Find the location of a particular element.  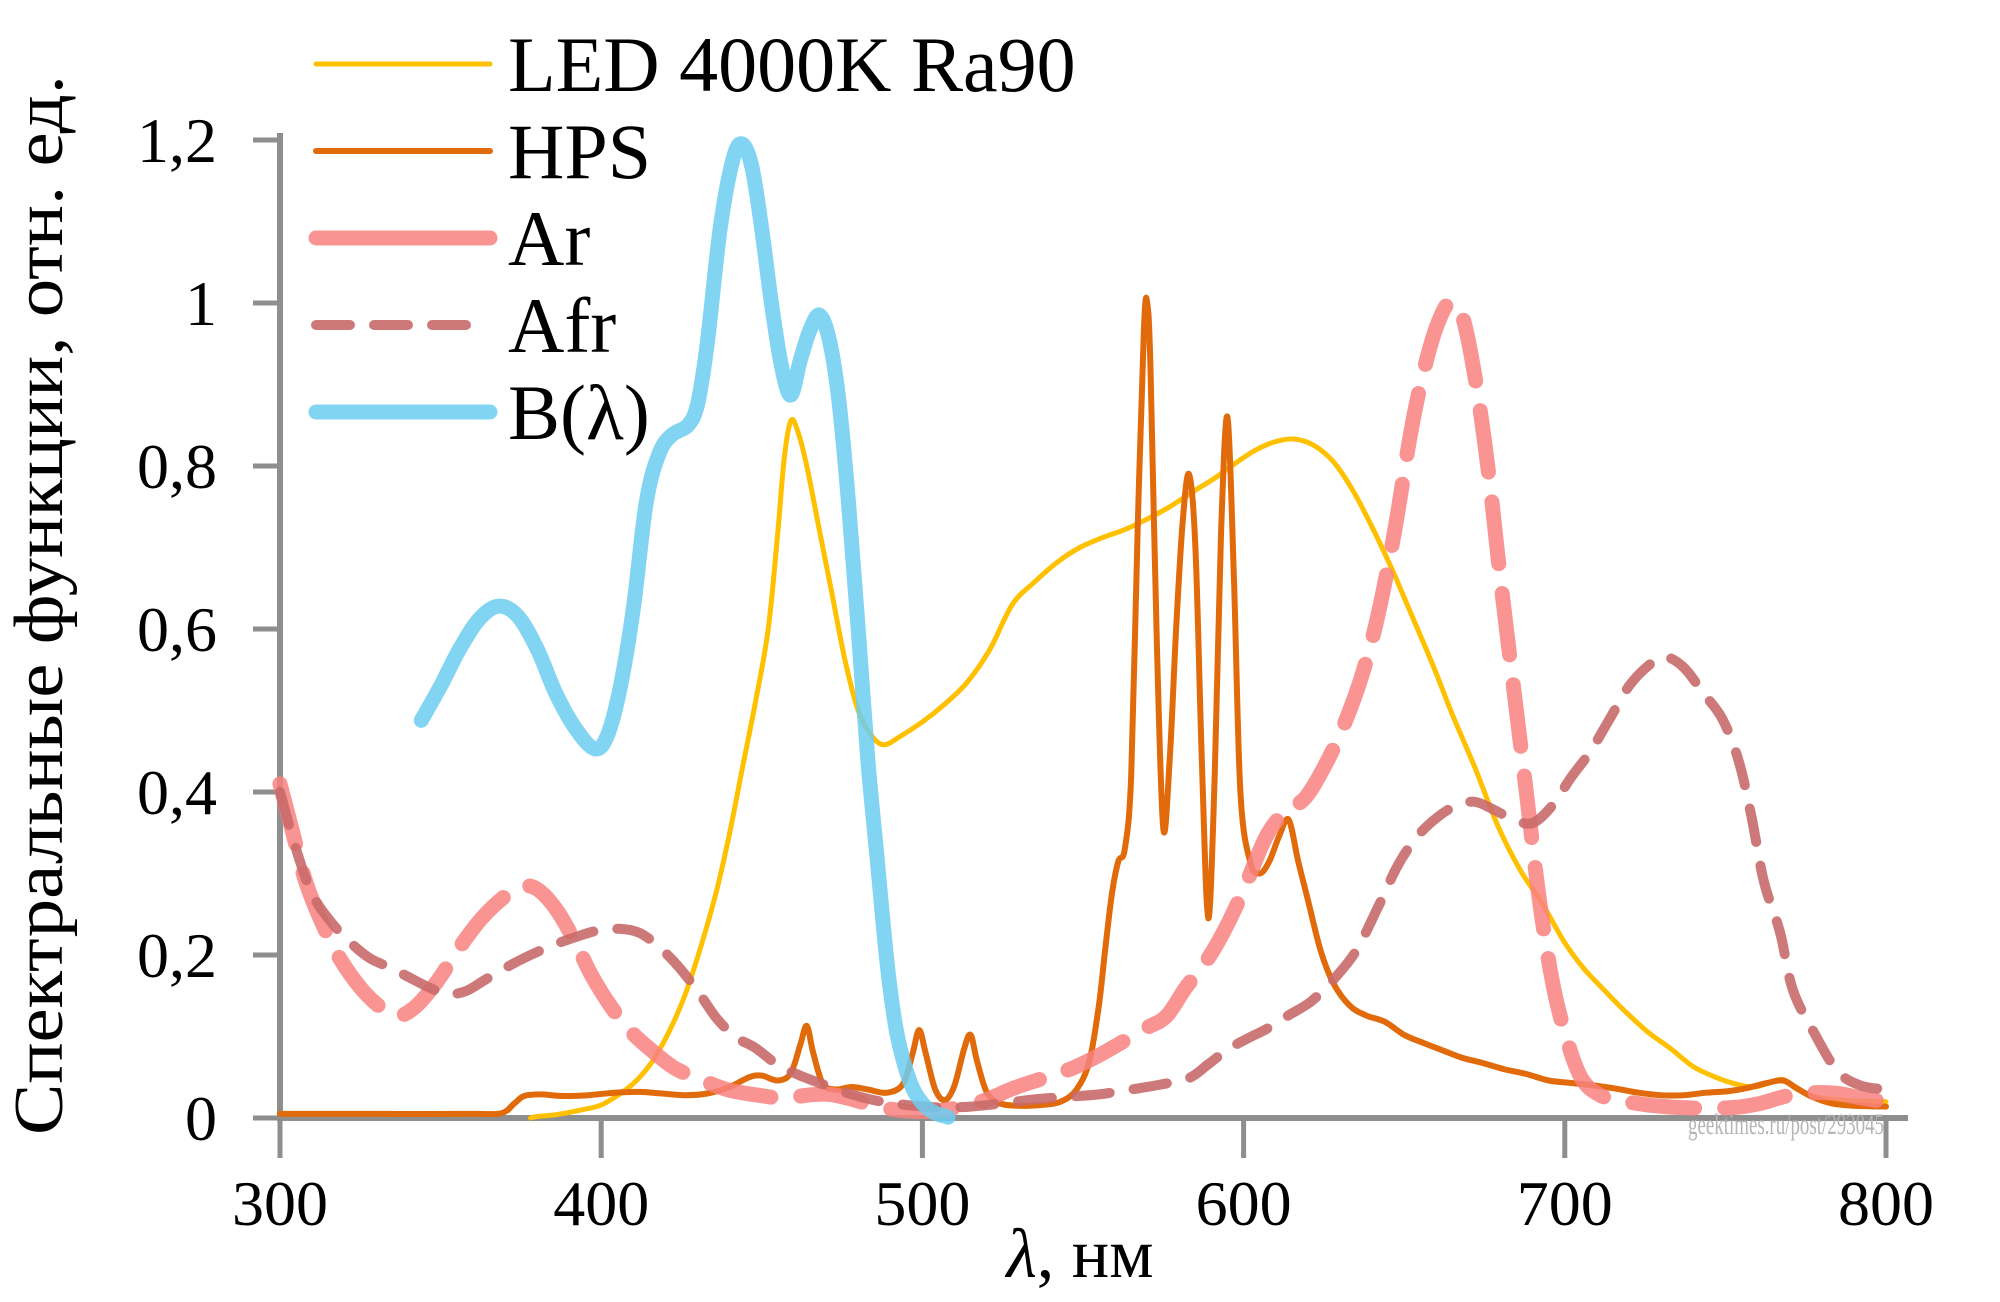

x-axis-title: λ, нм is located at coordinates (1078, 1254).